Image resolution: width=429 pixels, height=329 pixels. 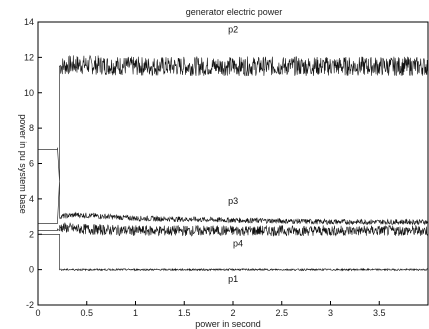 I want to click on y-tick-label: 4, so click(x=31, y=199).